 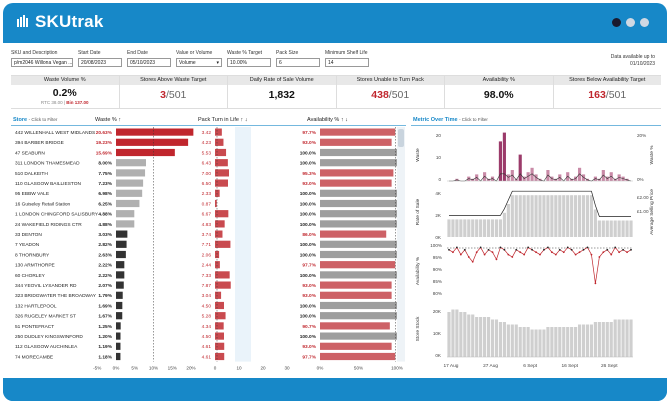 I want to click on avail-tick: 90%, so click(x=437, y=269).